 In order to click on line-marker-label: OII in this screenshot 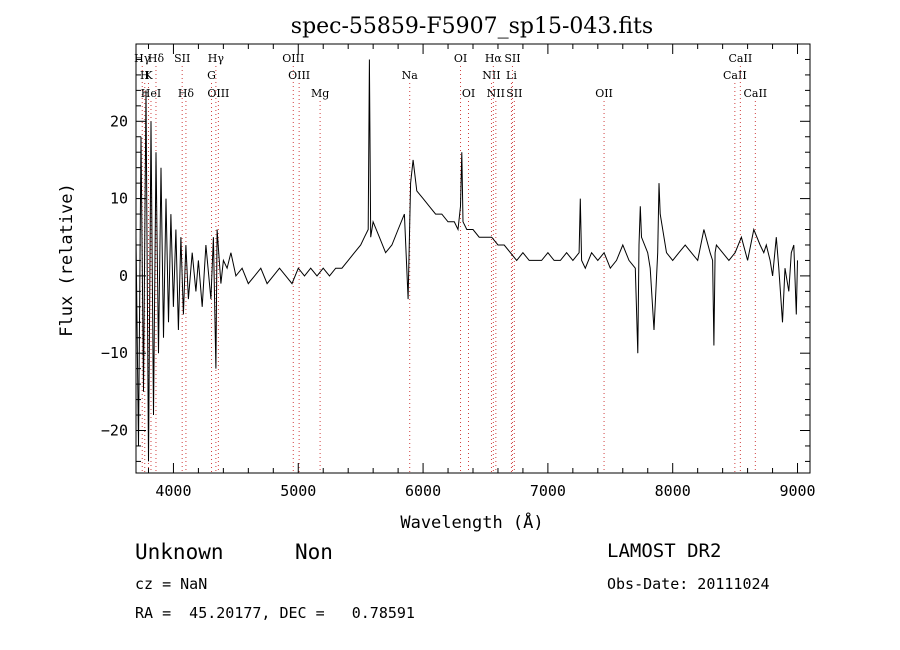, I will do `click(604, 93)`.